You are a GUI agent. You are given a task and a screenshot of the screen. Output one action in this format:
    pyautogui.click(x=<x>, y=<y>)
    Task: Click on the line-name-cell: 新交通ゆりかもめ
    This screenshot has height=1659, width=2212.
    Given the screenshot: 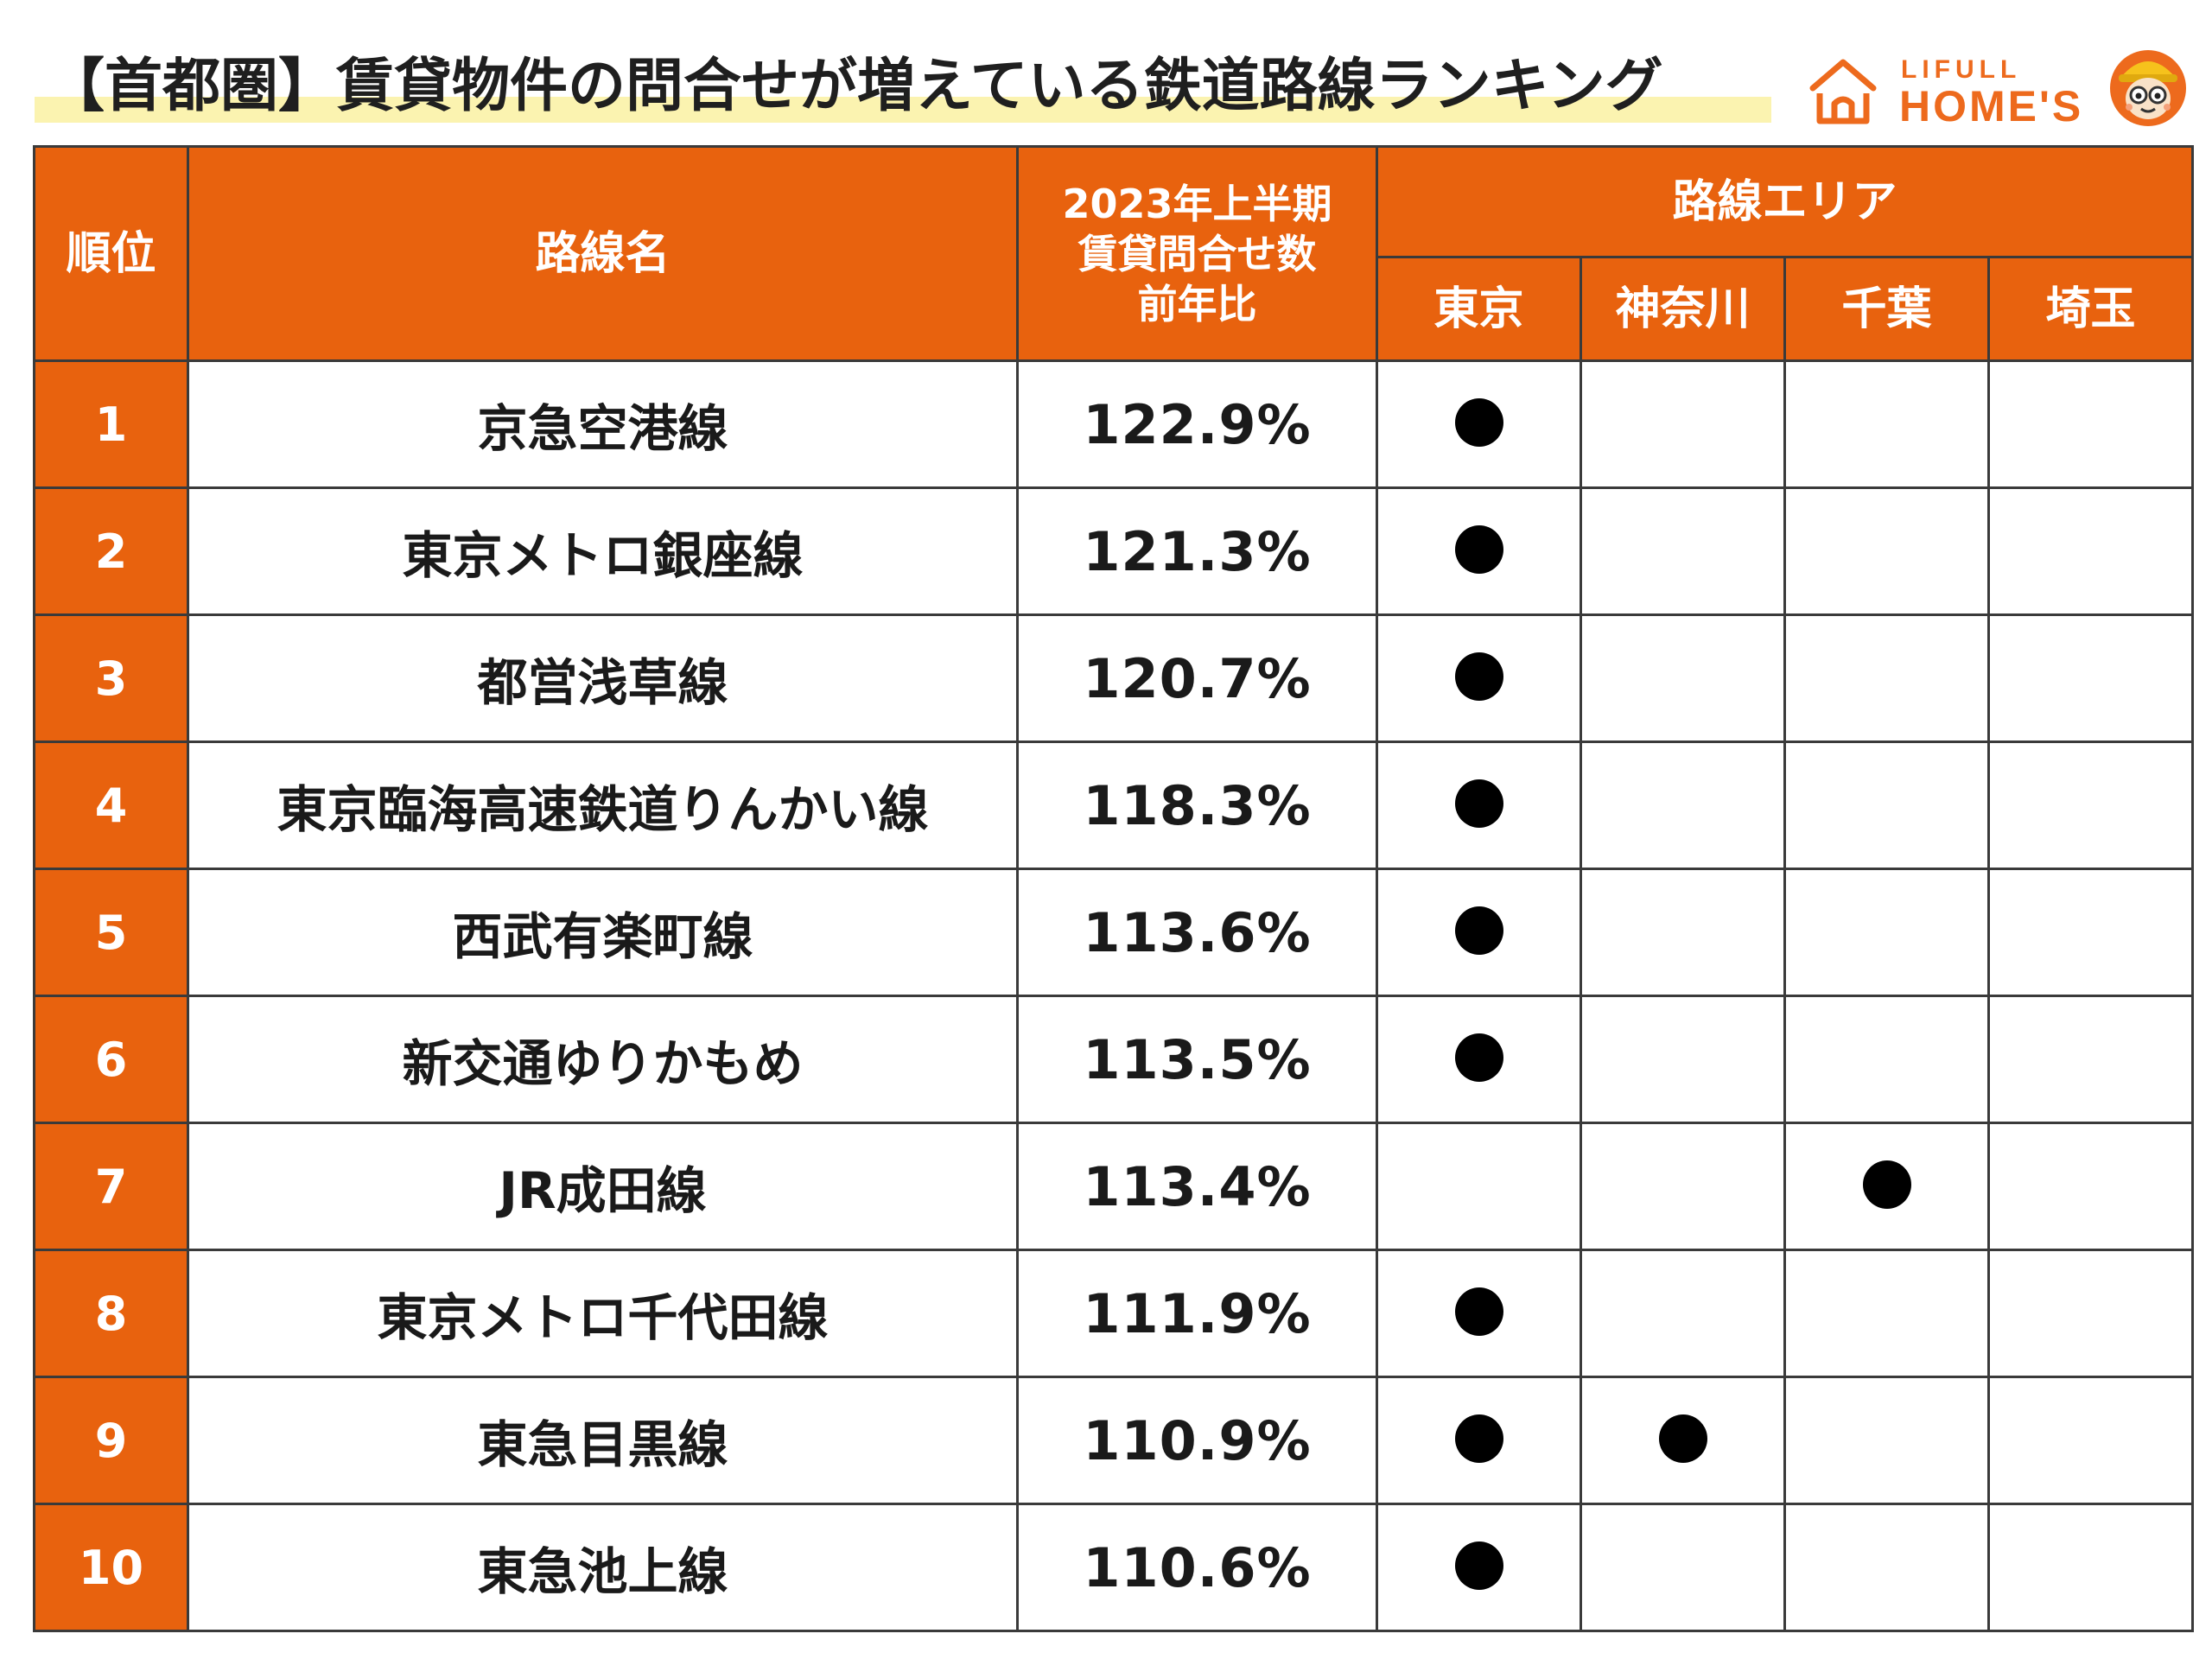 What is the action you would take?
    pyautogui.click(x=603, y=1059)
    